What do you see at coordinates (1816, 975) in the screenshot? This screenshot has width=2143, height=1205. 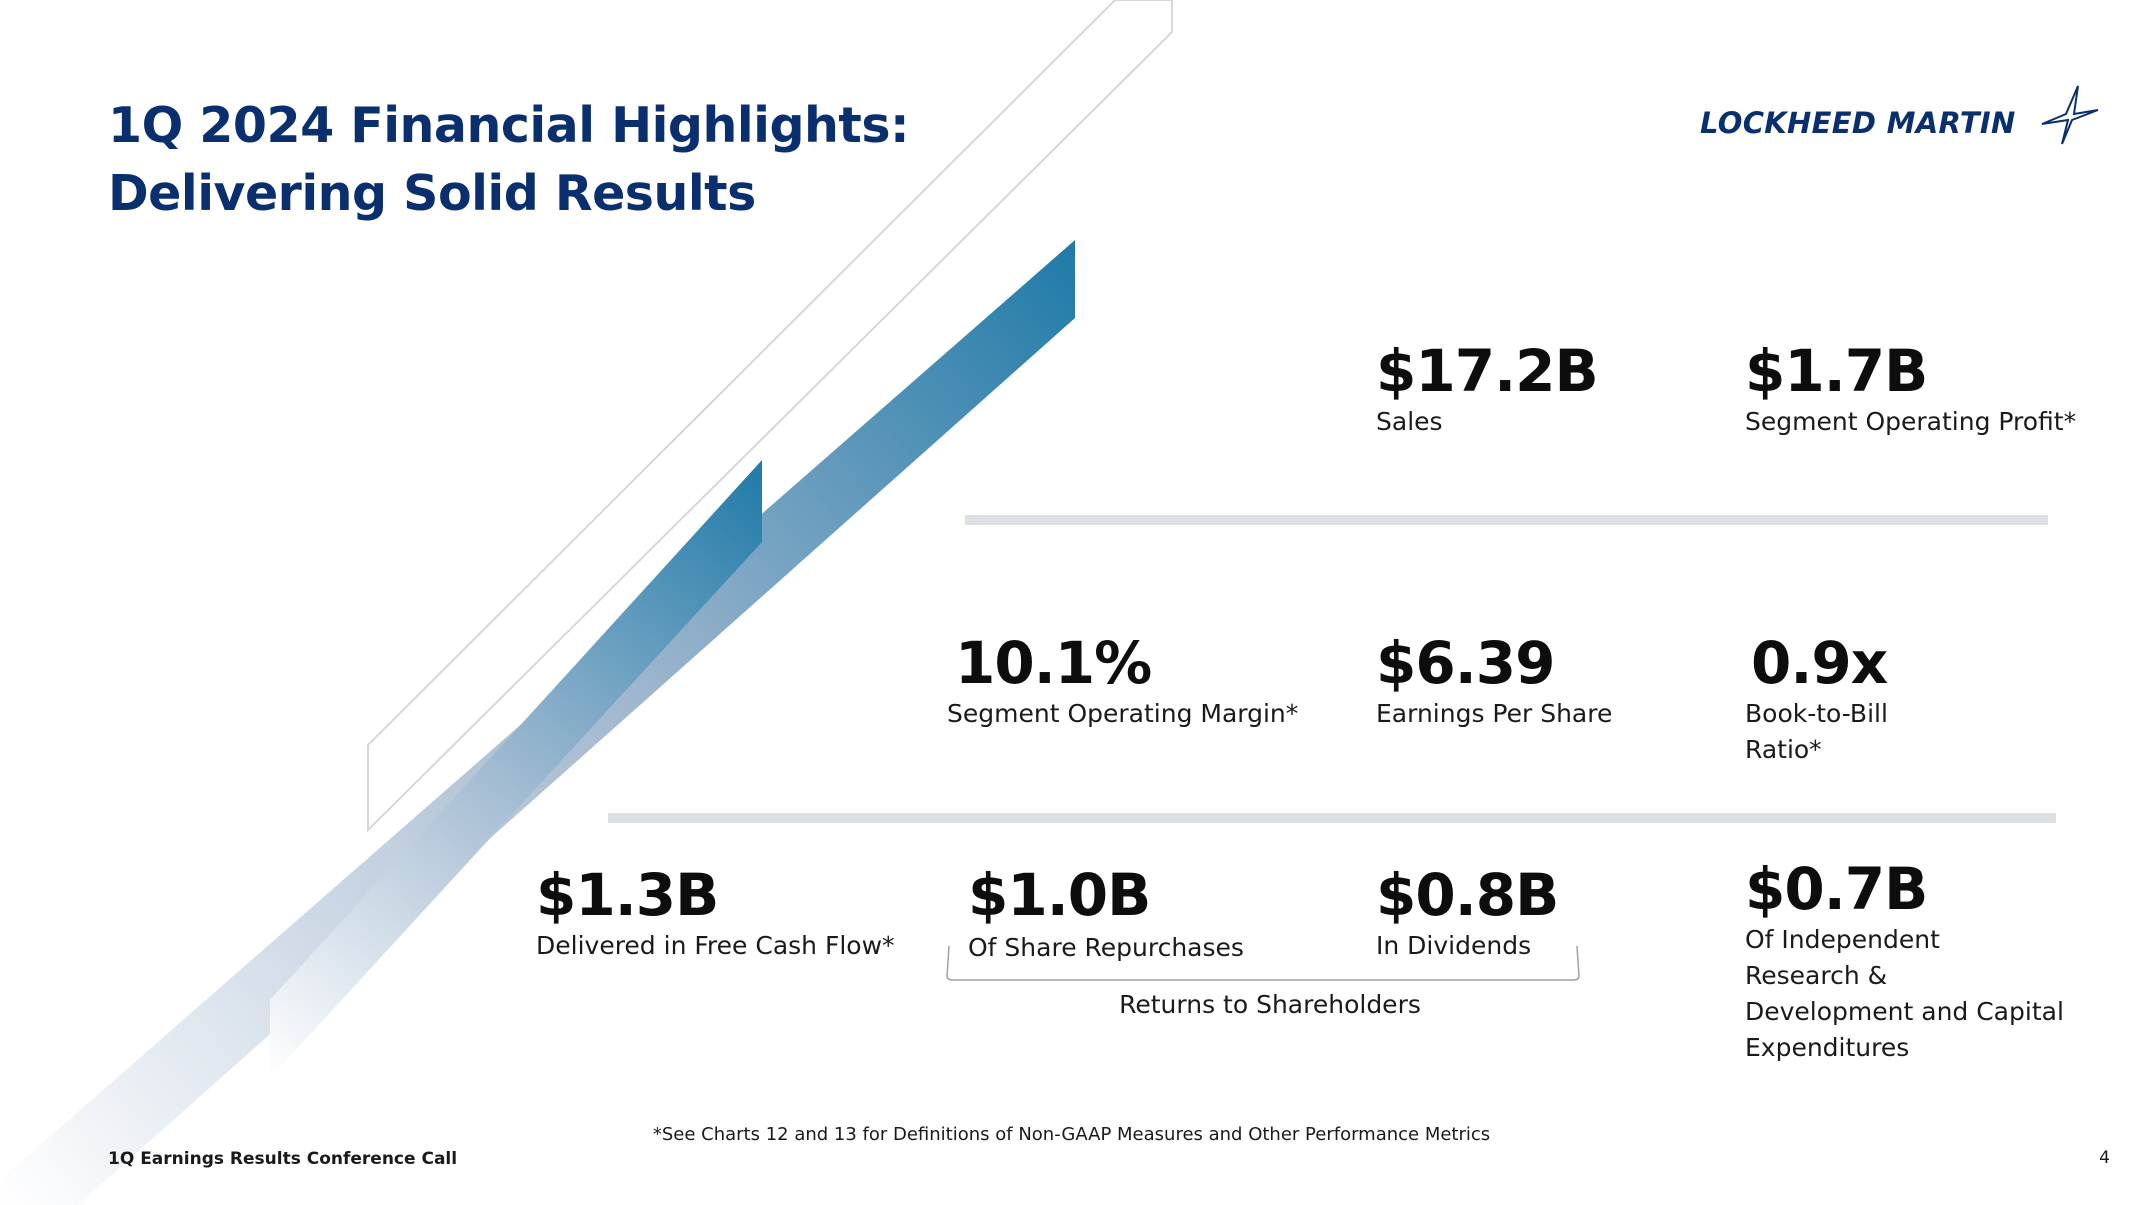 I see `ird-capex-label-line-2: Research &` at bounding box center [1816, 975].